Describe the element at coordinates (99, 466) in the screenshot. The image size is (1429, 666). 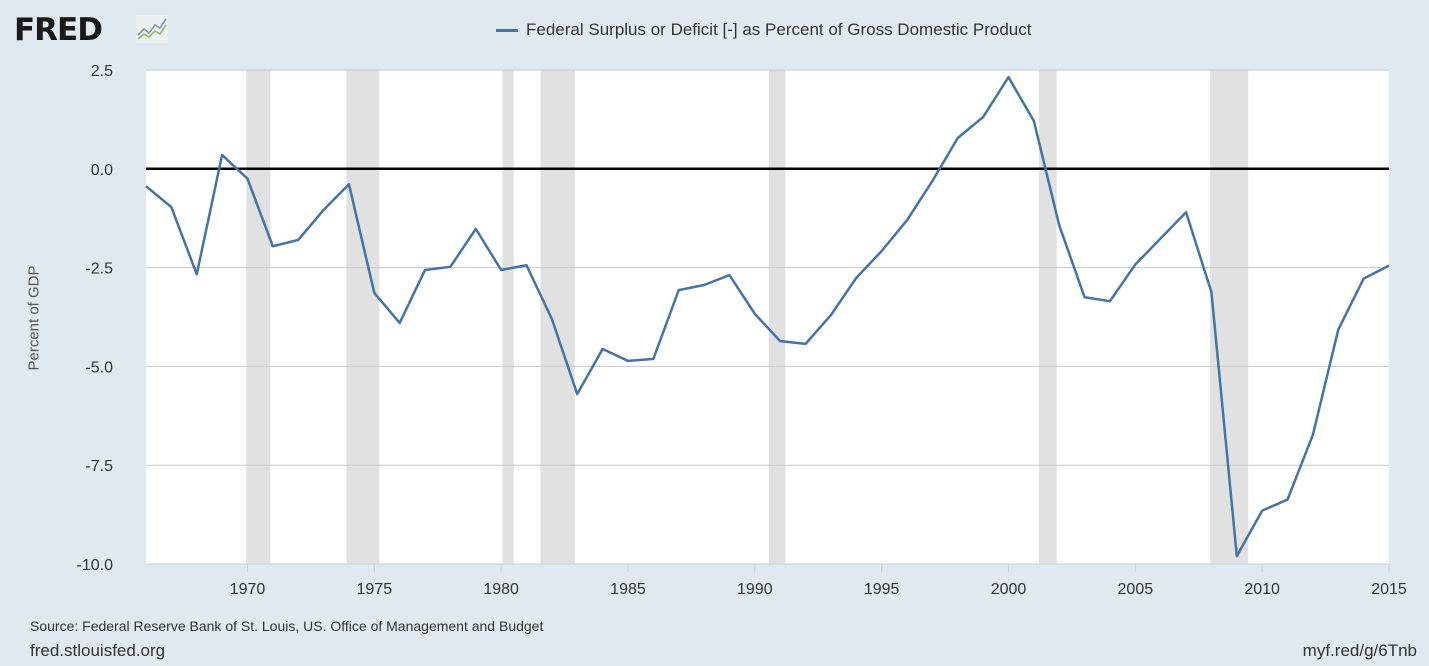
I see `y-tick-label: -7.5` at that location.